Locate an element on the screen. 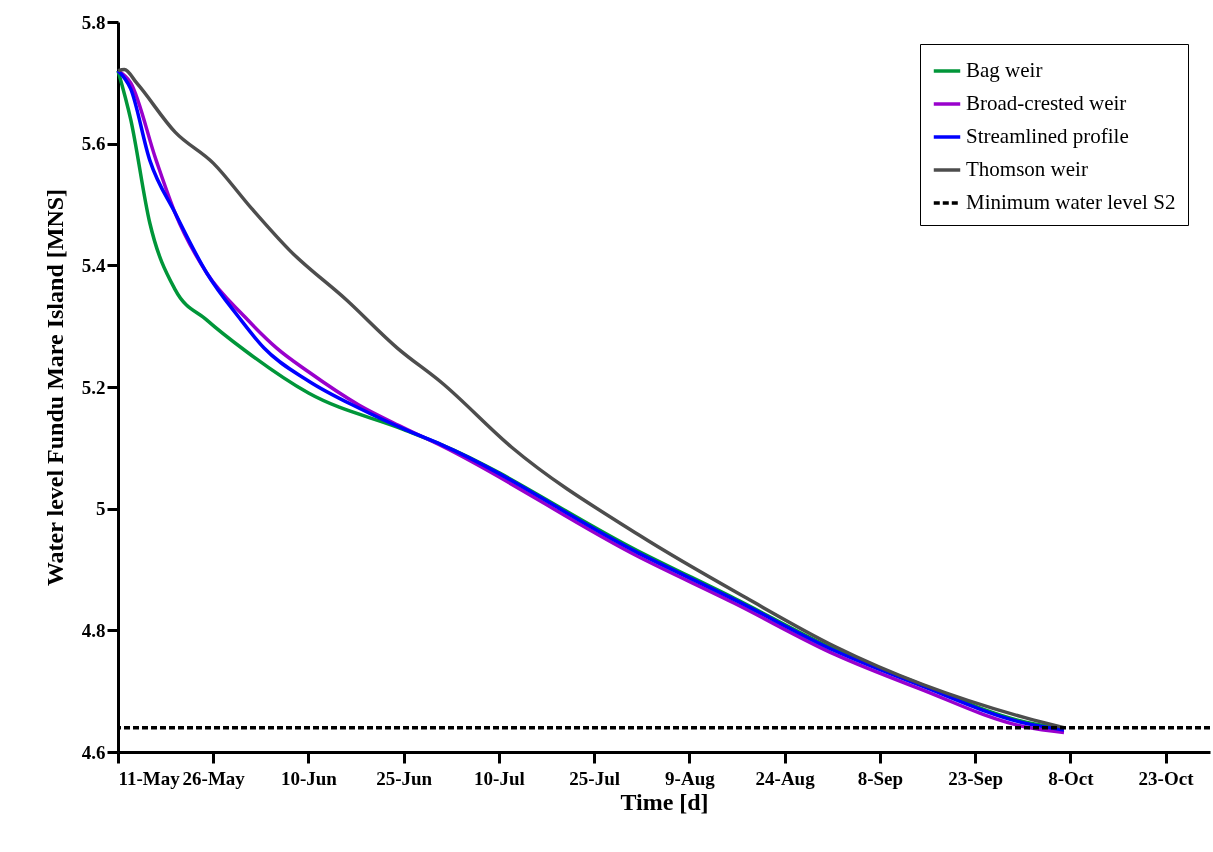  y-axis-title: Water level Fundu Mare Island [MNS] is located at coordinates (54, 387).